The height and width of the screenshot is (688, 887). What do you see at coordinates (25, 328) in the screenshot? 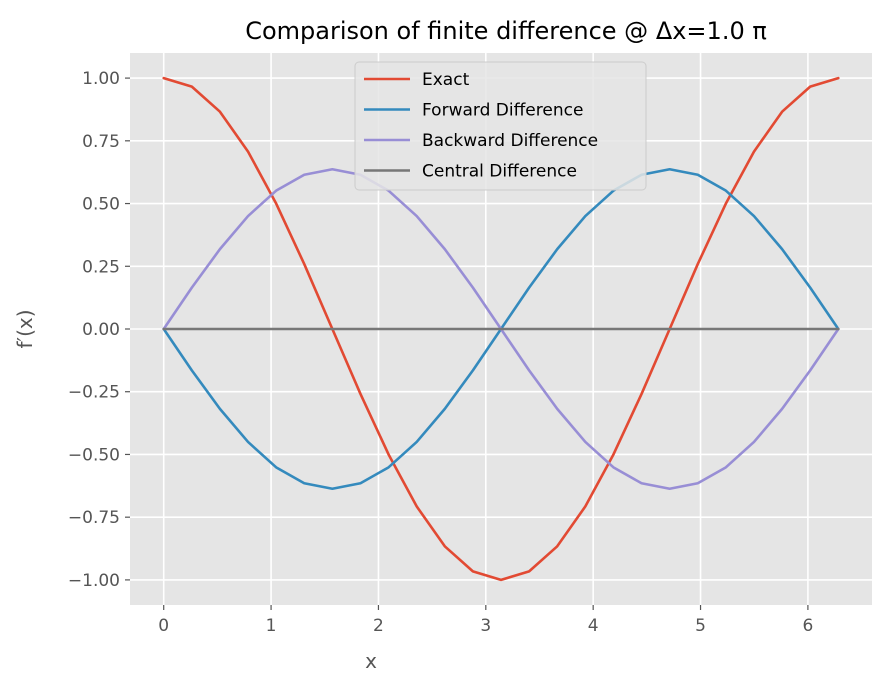
I see `y-axis-label: f′(x)` at bounding box center [25, 328].